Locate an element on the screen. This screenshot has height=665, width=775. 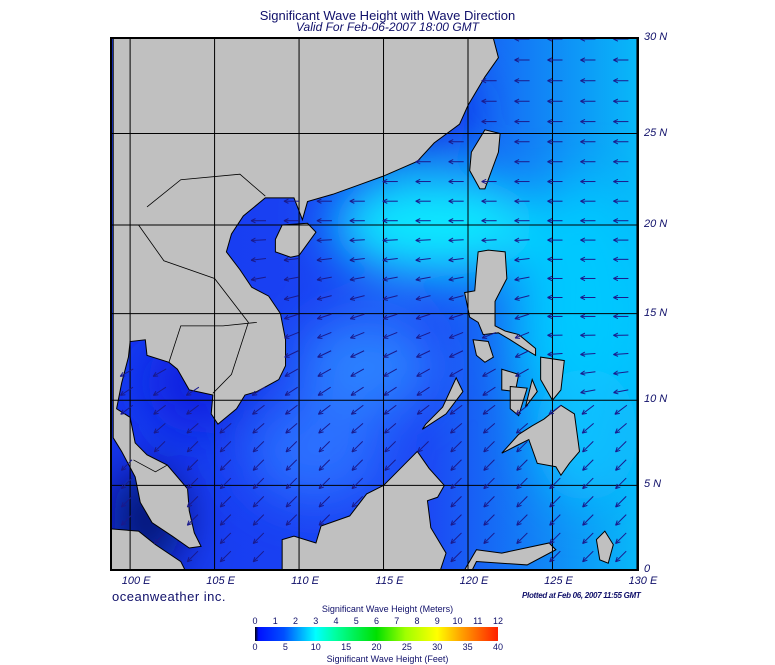
brand-logo-text: oceanweather inc. is located at coordinates (169, 596).